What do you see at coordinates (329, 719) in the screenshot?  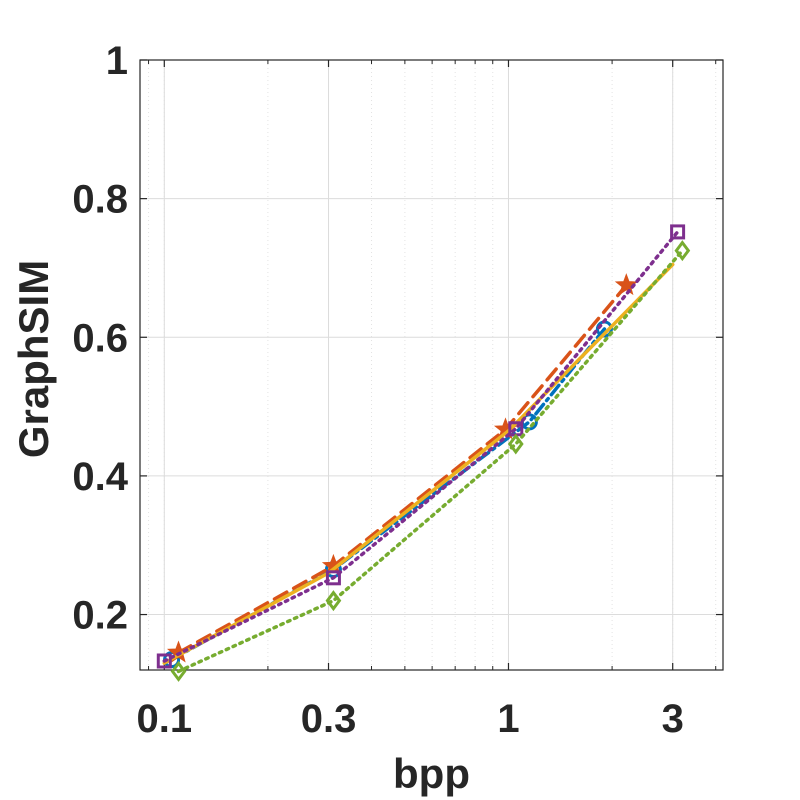 I see `x-tick-label: 0.3` at bounding box center [329, 719].